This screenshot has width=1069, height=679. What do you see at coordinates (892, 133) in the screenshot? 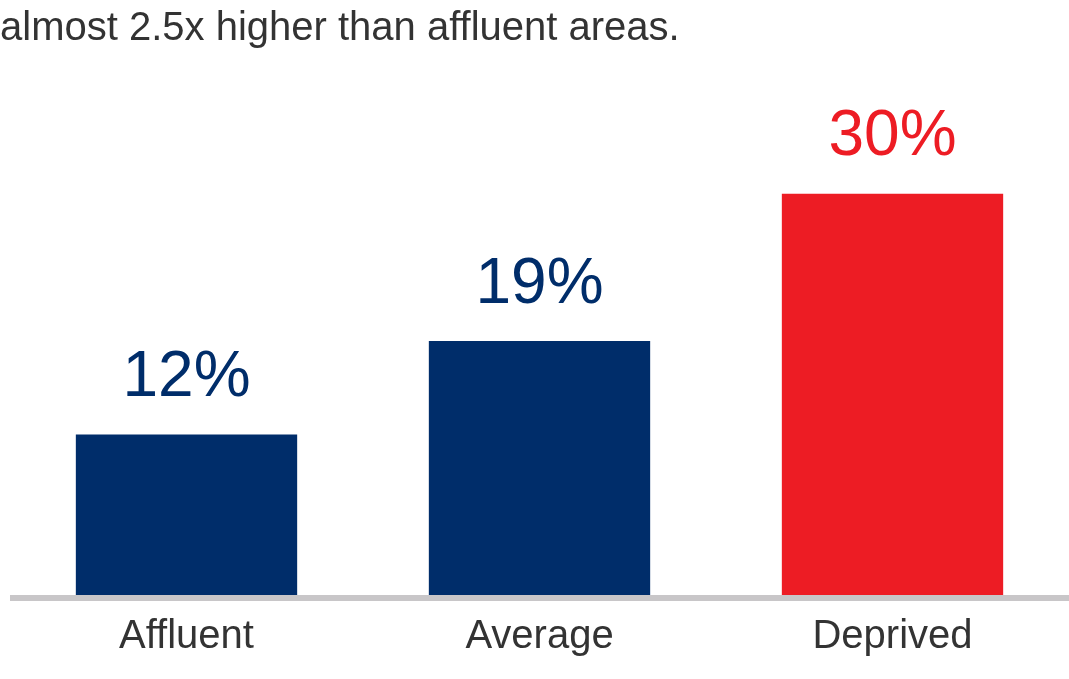
I see `data-label: 30%` at bounding box center [892, 133].